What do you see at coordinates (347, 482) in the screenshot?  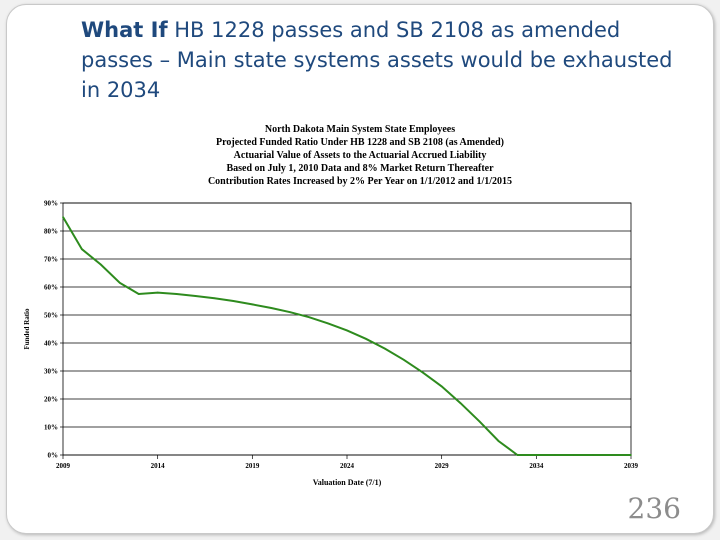 I see `x-axis-label: Valuation Date (7/1)` at bounding box center [347, 482].